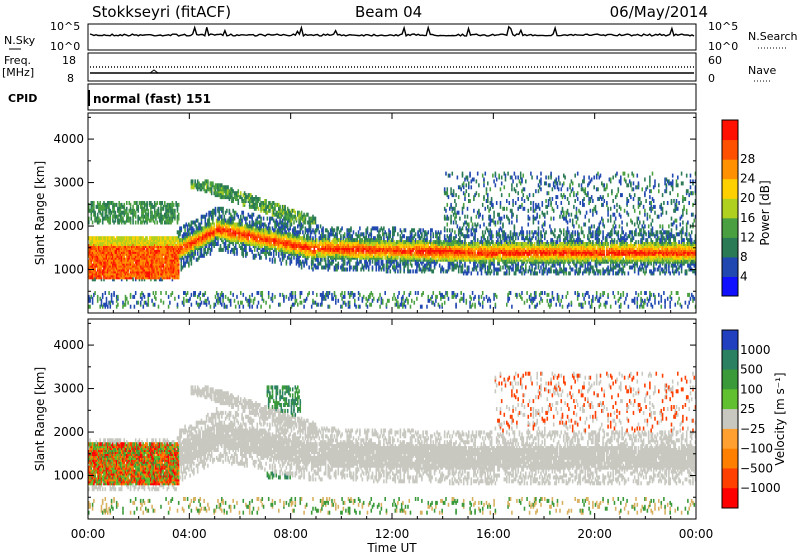 The height and width of the screenshot is (554, 800). Describe the element at coordinates (773, 36) in the screenshot. I see `noise-right-label: N.Search` at that location.